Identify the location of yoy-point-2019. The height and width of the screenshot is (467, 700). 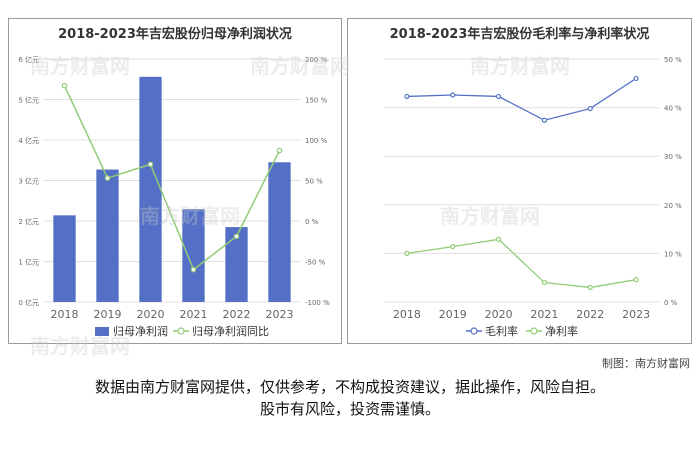
(107, 178).